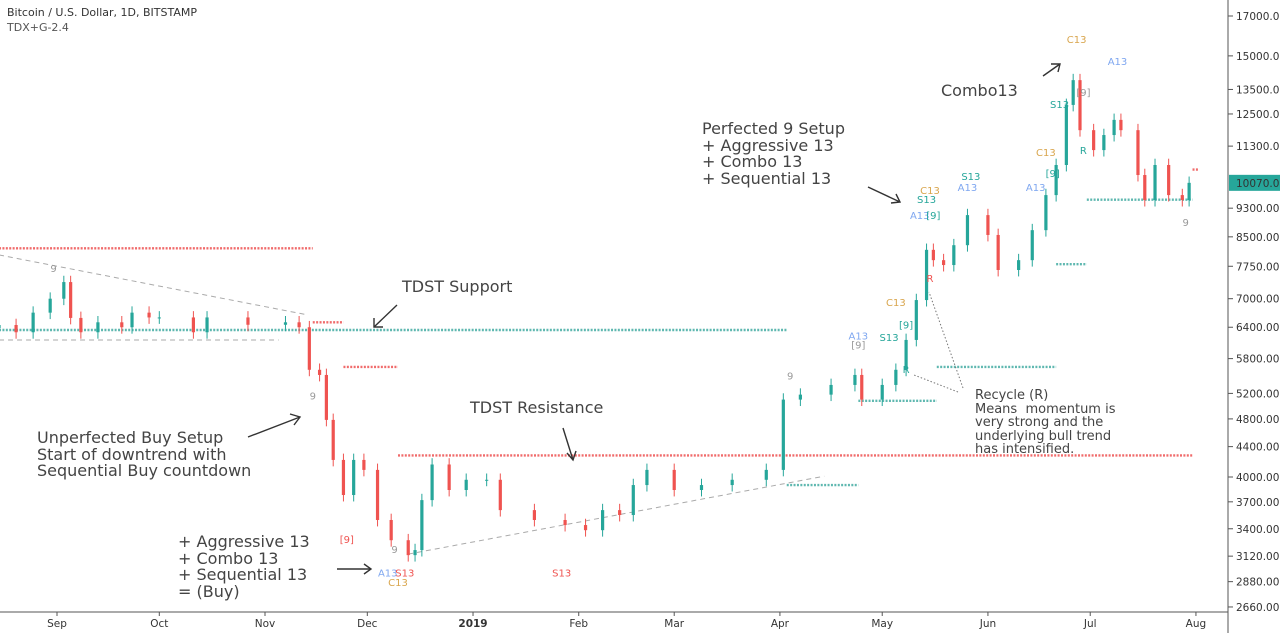 This screenshot has height=633, width=1280. What do you see at coordinates (57, 624) in the screenshot?
I see `time-tick-label: Sep` at bounding box center [57, 624].